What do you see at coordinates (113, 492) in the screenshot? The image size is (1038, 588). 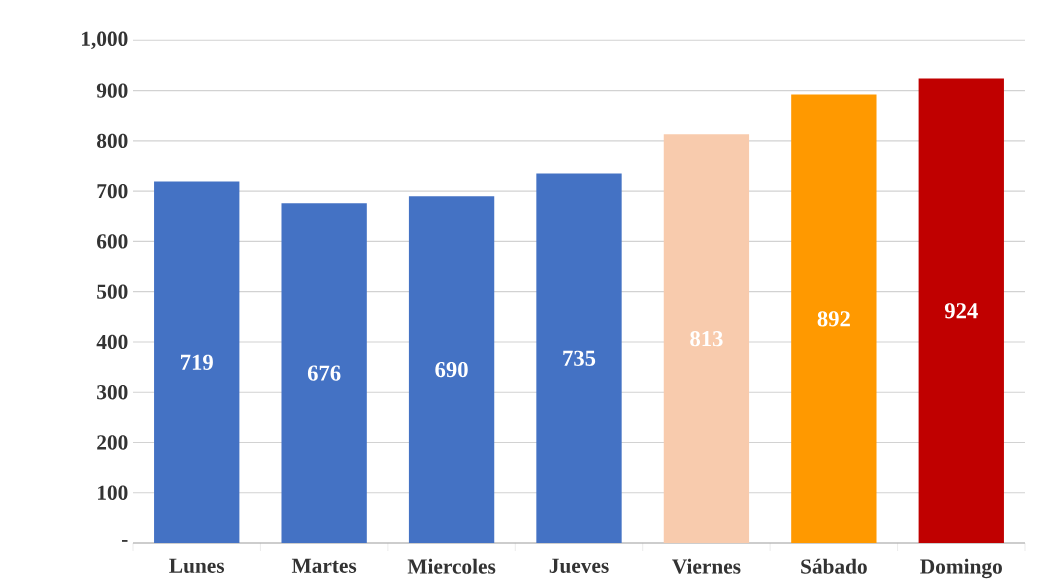 I see `y-tick-label: 100` at bounding box center [113, 492].